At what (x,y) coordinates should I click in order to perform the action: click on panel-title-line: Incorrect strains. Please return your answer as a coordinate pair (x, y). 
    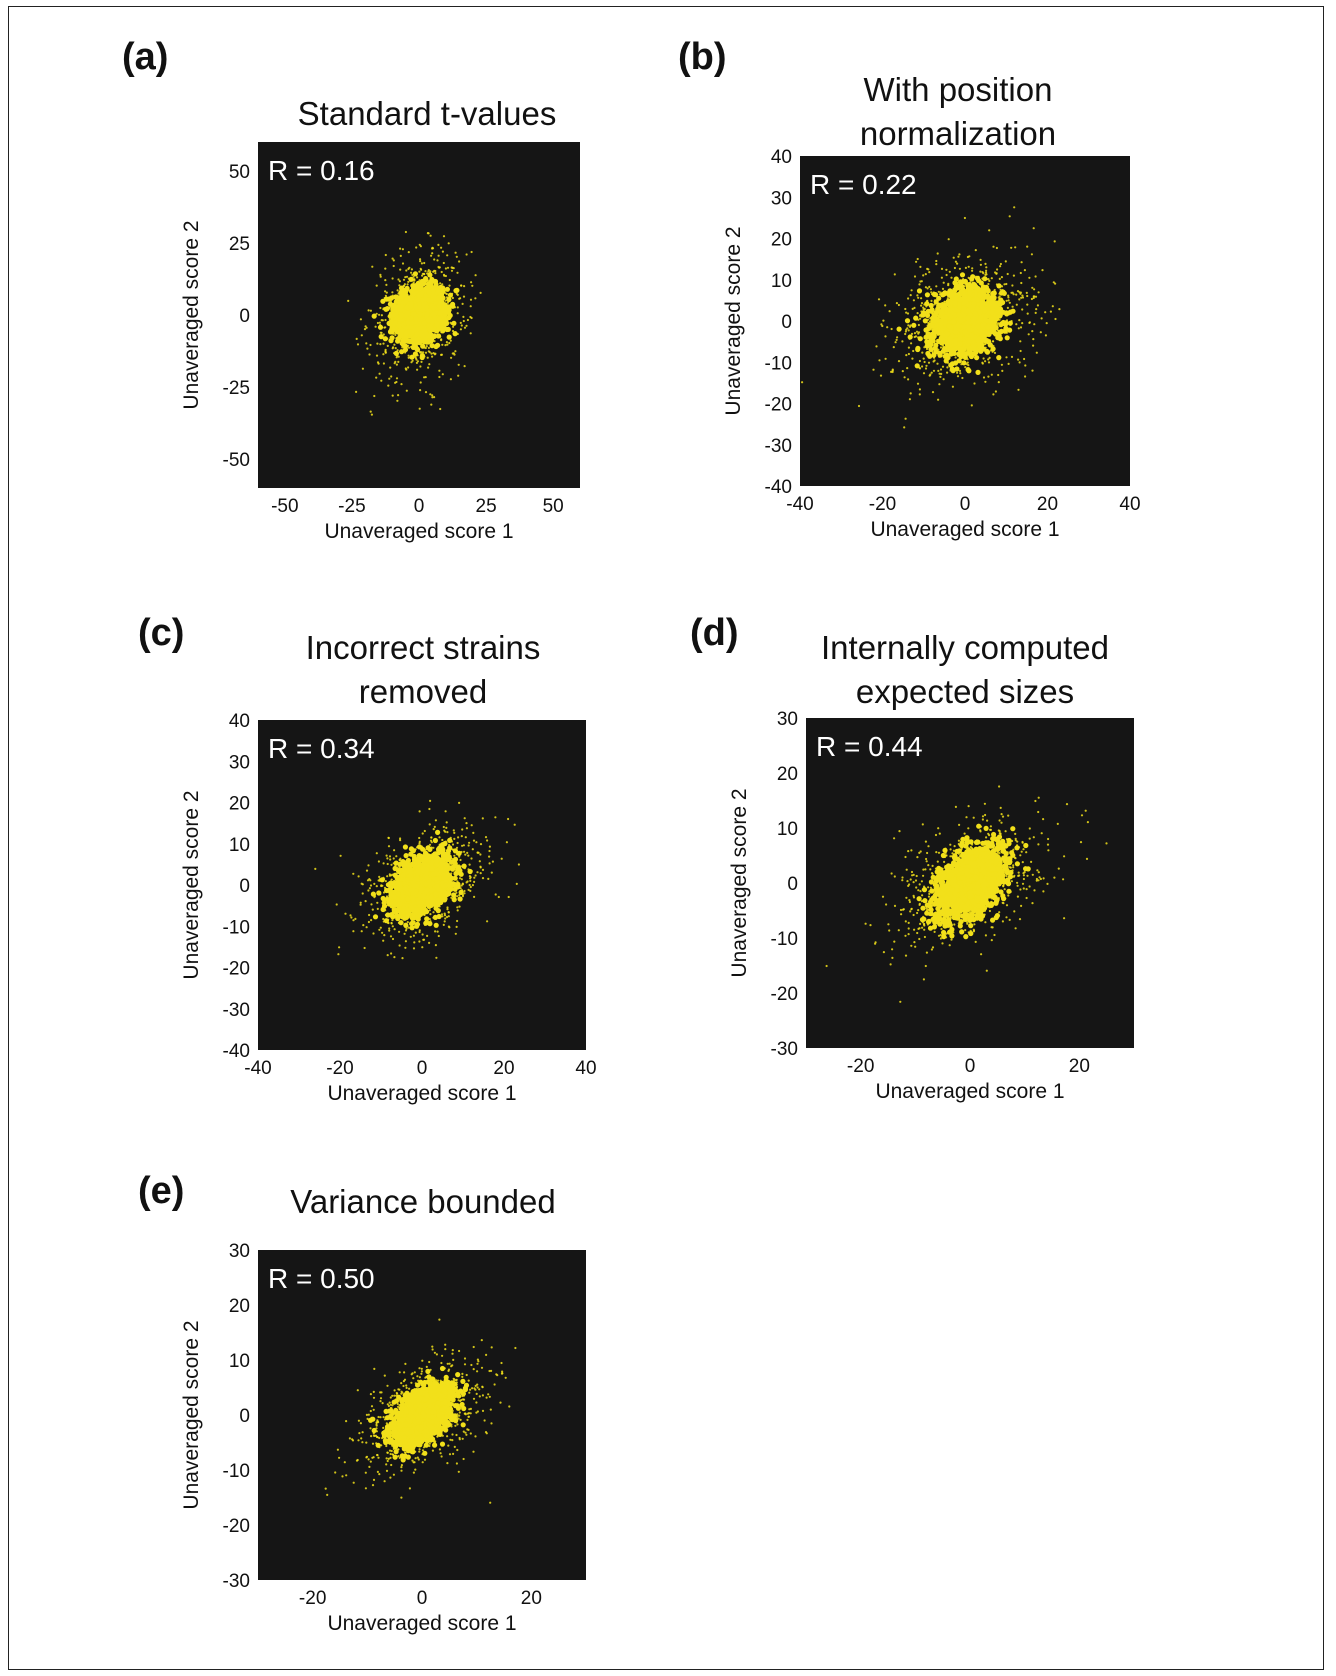
    Looking at the image, I should click on (423, 647).